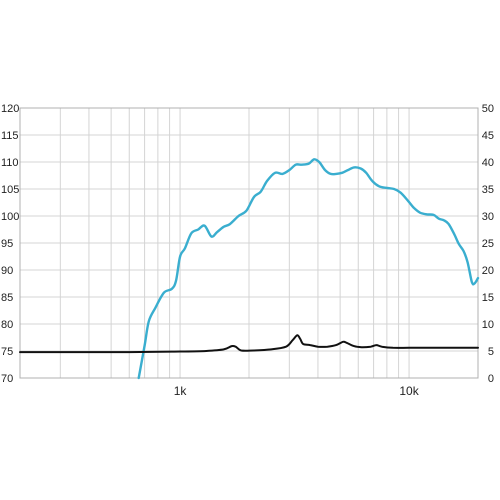 The height and width of the screenshot is (500, 500). What do you see at coordinates (7, 379) in the screenshot?
I see `y-tick-label-left: 70` at bounding box center [7, 379].